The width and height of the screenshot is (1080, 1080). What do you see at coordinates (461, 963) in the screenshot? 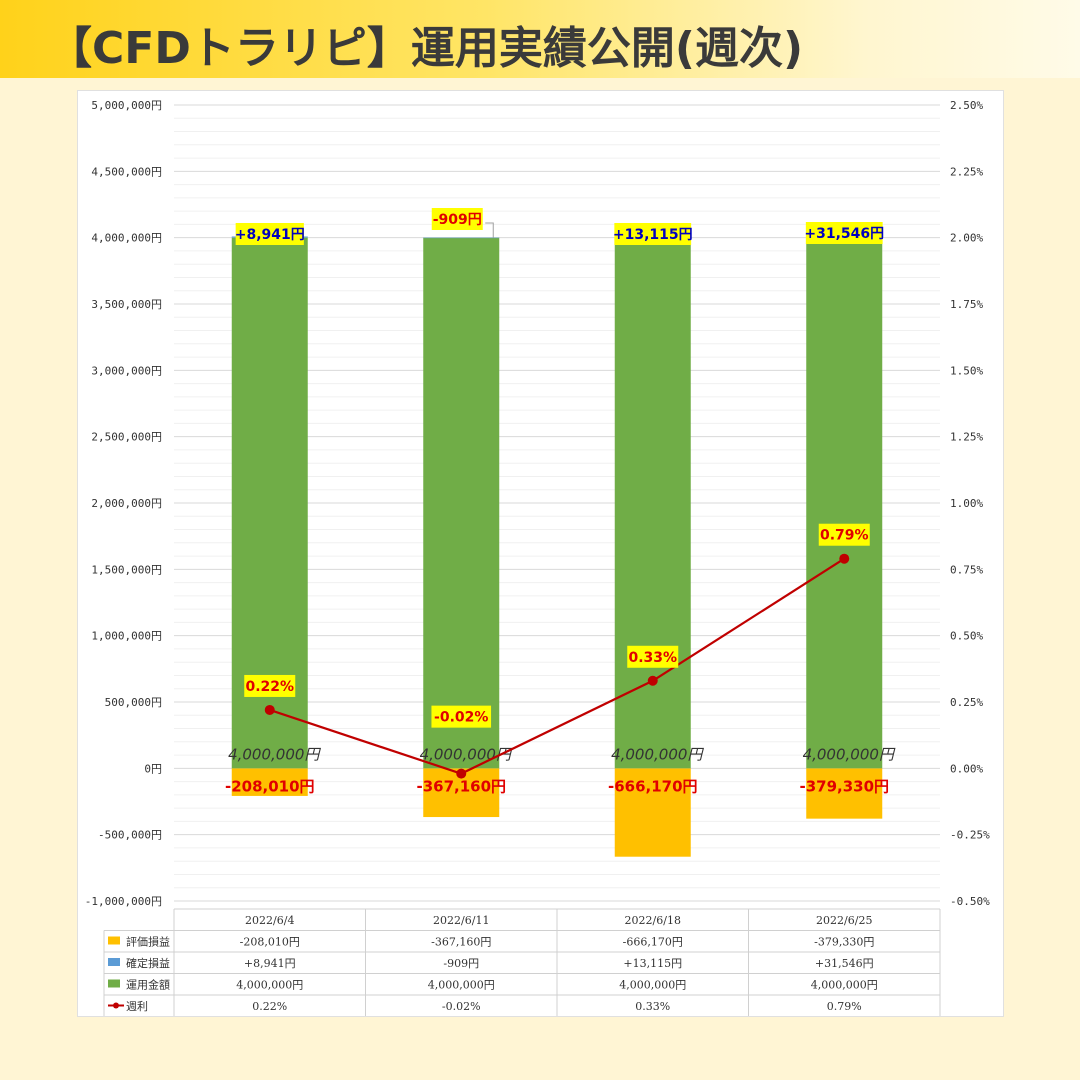
I see `table-cell: -909円` at bounding box center [461, 963].